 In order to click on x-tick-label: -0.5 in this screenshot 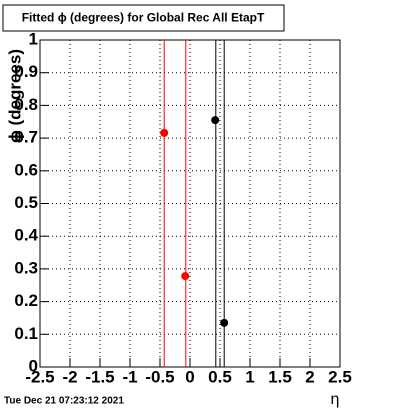, I will do `click(159, 376)`.